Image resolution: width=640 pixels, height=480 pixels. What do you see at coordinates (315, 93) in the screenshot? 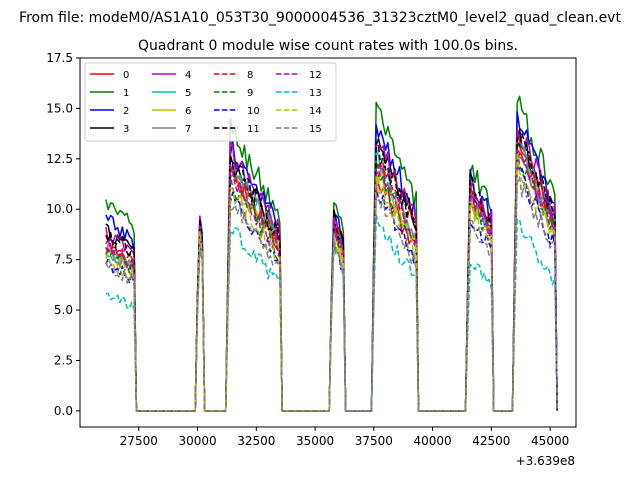
I see `legend-label-13: 13` at bounding box center [315, 93].